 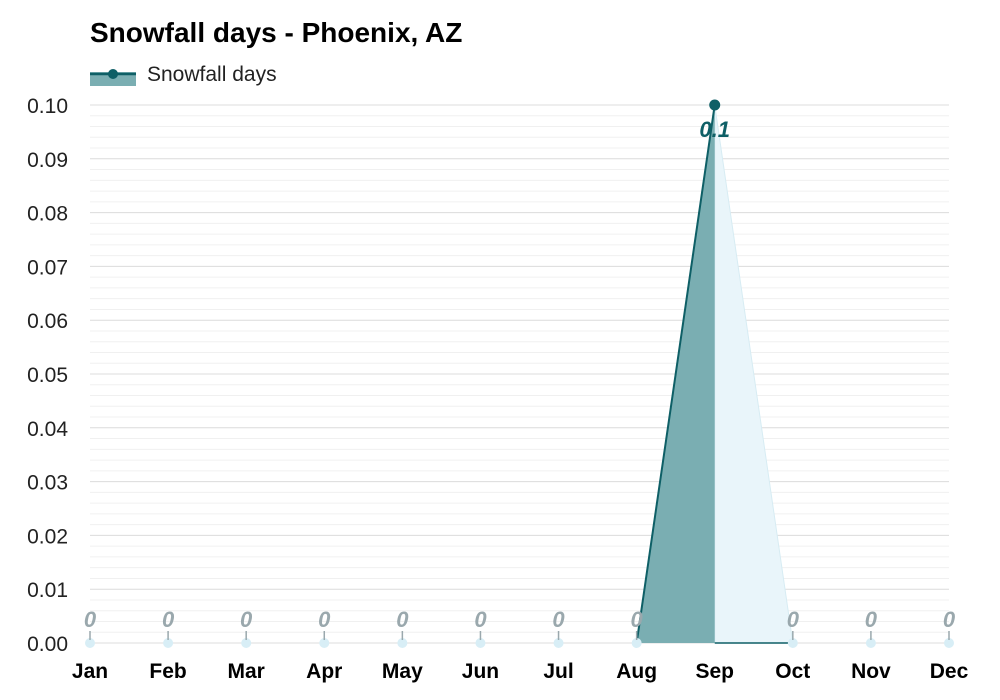 I want to click on legend: Snowfall days, so click(x=183, y=74).